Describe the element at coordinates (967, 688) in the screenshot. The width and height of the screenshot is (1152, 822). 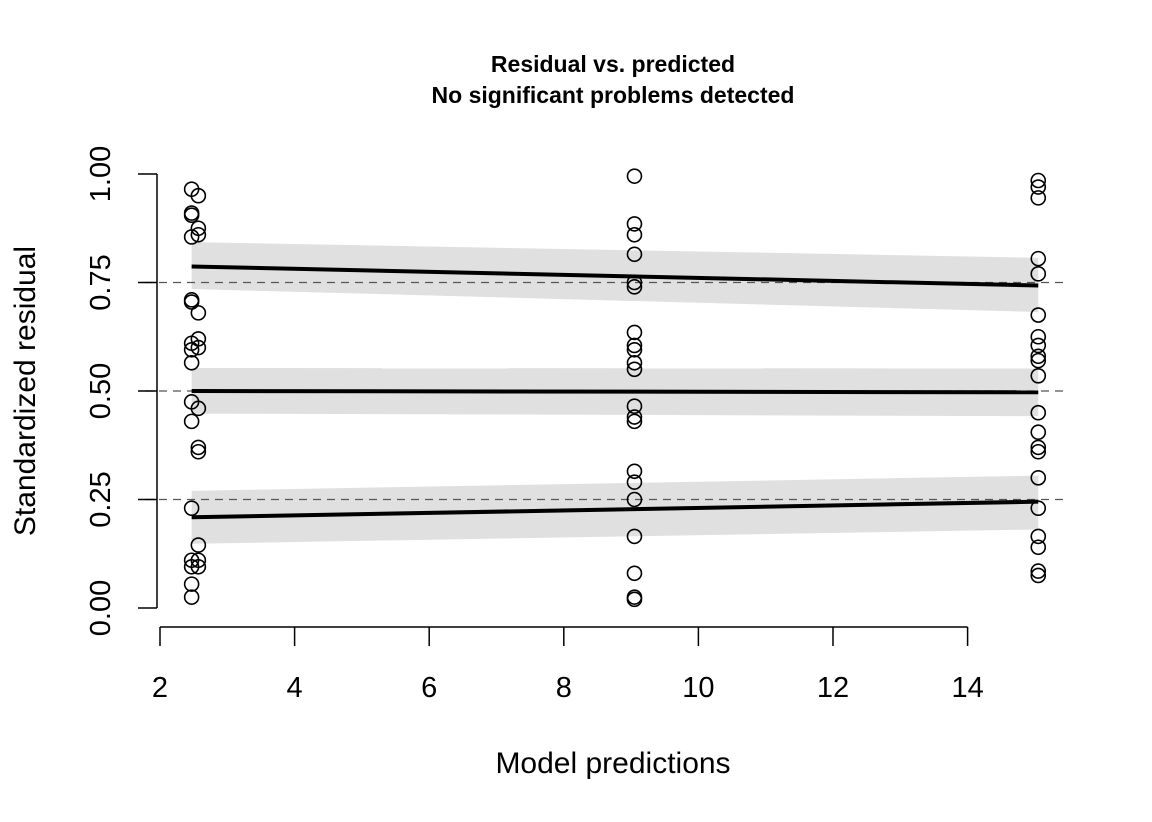
I see `x-tick-label: 14` at that location.